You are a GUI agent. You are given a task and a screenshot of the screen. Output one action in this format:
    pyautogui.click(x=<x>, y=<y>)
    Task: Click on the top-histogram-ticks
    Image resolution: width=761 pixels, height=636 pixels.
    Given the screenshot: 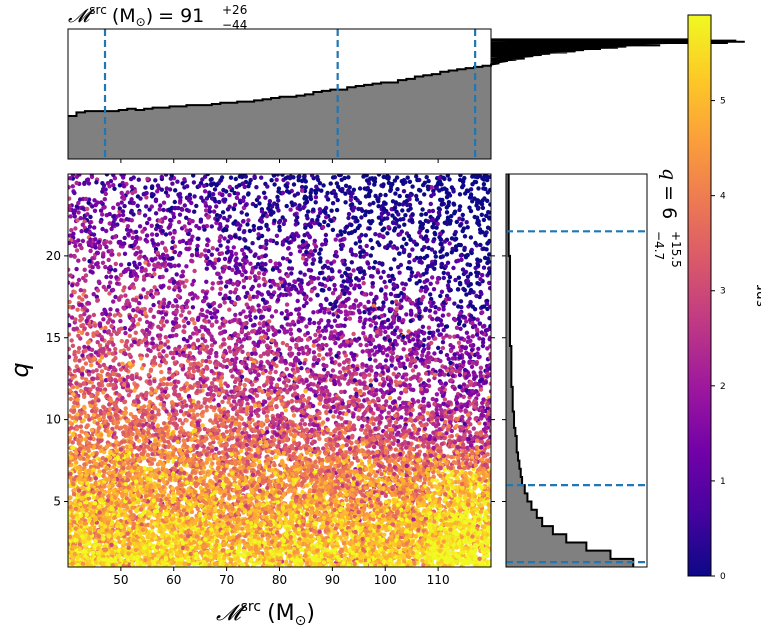 What is the action you would take?
    pyautogui.click(x=279, y=161)
    